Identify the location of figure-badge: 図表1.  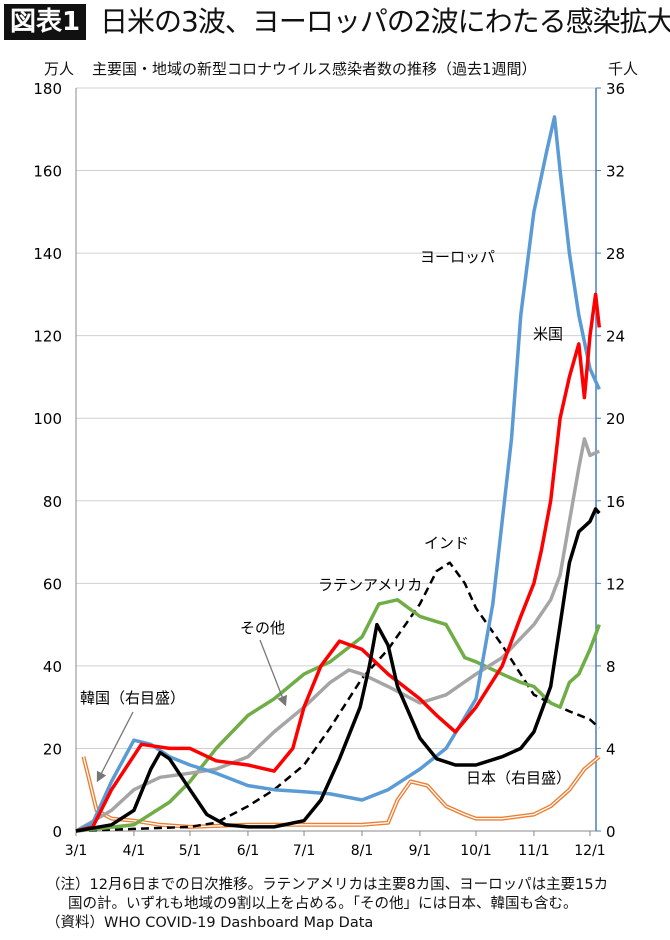
(45, 22).